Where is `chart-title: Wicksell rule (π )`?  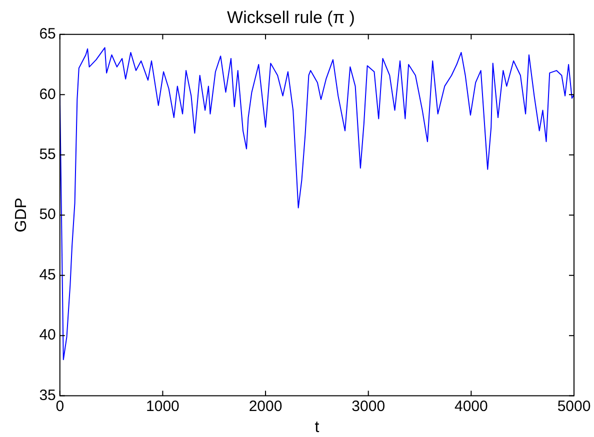
chart-title: Wicksell rule (π ) is located at coordinates (291, 17).